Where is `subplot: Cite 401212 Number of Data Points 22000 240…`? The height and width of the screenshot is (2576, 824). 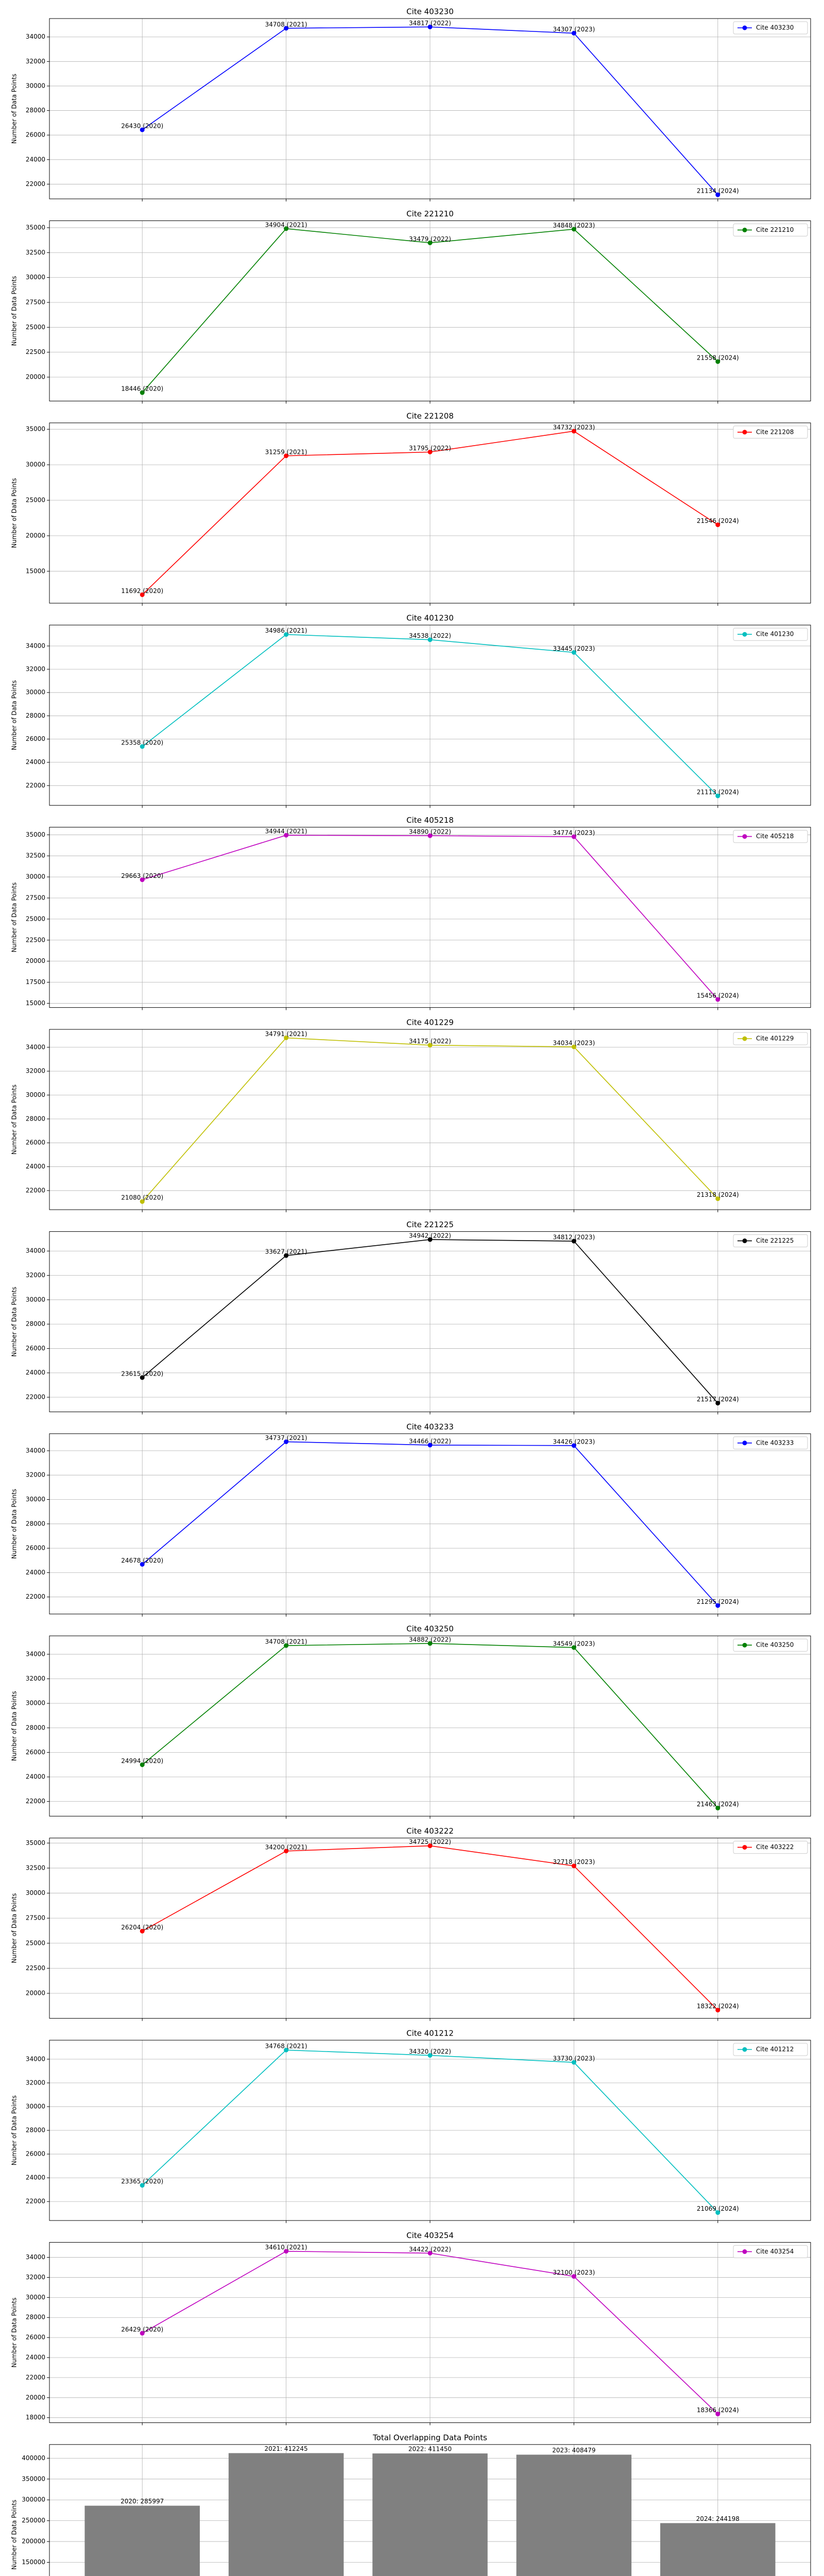 subplot: Cite 401212 Number of Data Points 22000 240… is located at coordinates (411, 2126).